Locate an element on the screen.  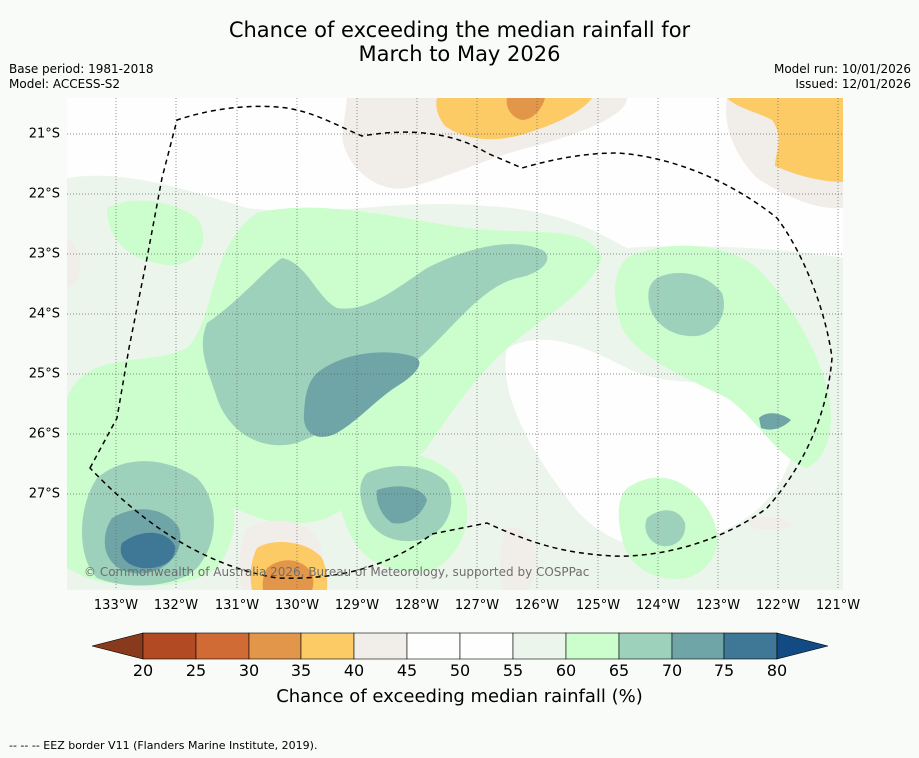
colorbar-tick: 30 is located at coordinates (249, 670).